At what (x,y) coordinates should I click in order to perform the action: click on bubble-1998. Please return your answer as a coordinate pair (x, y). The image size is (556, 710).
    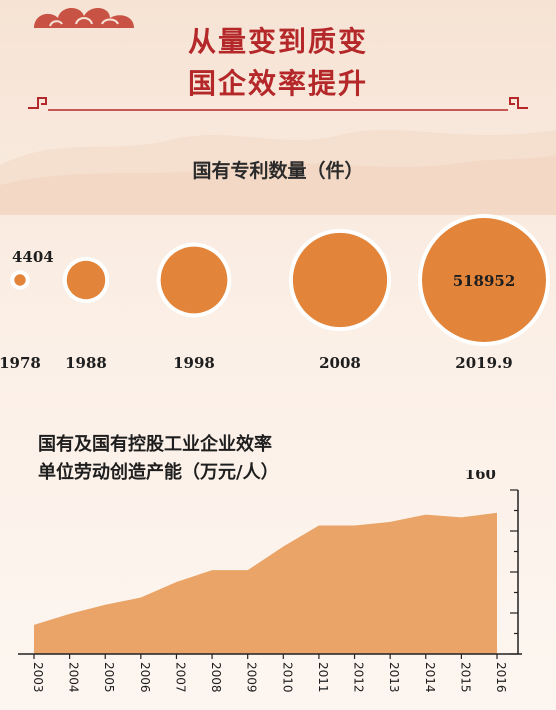
    Looking at the image, I should click on (194, 280).